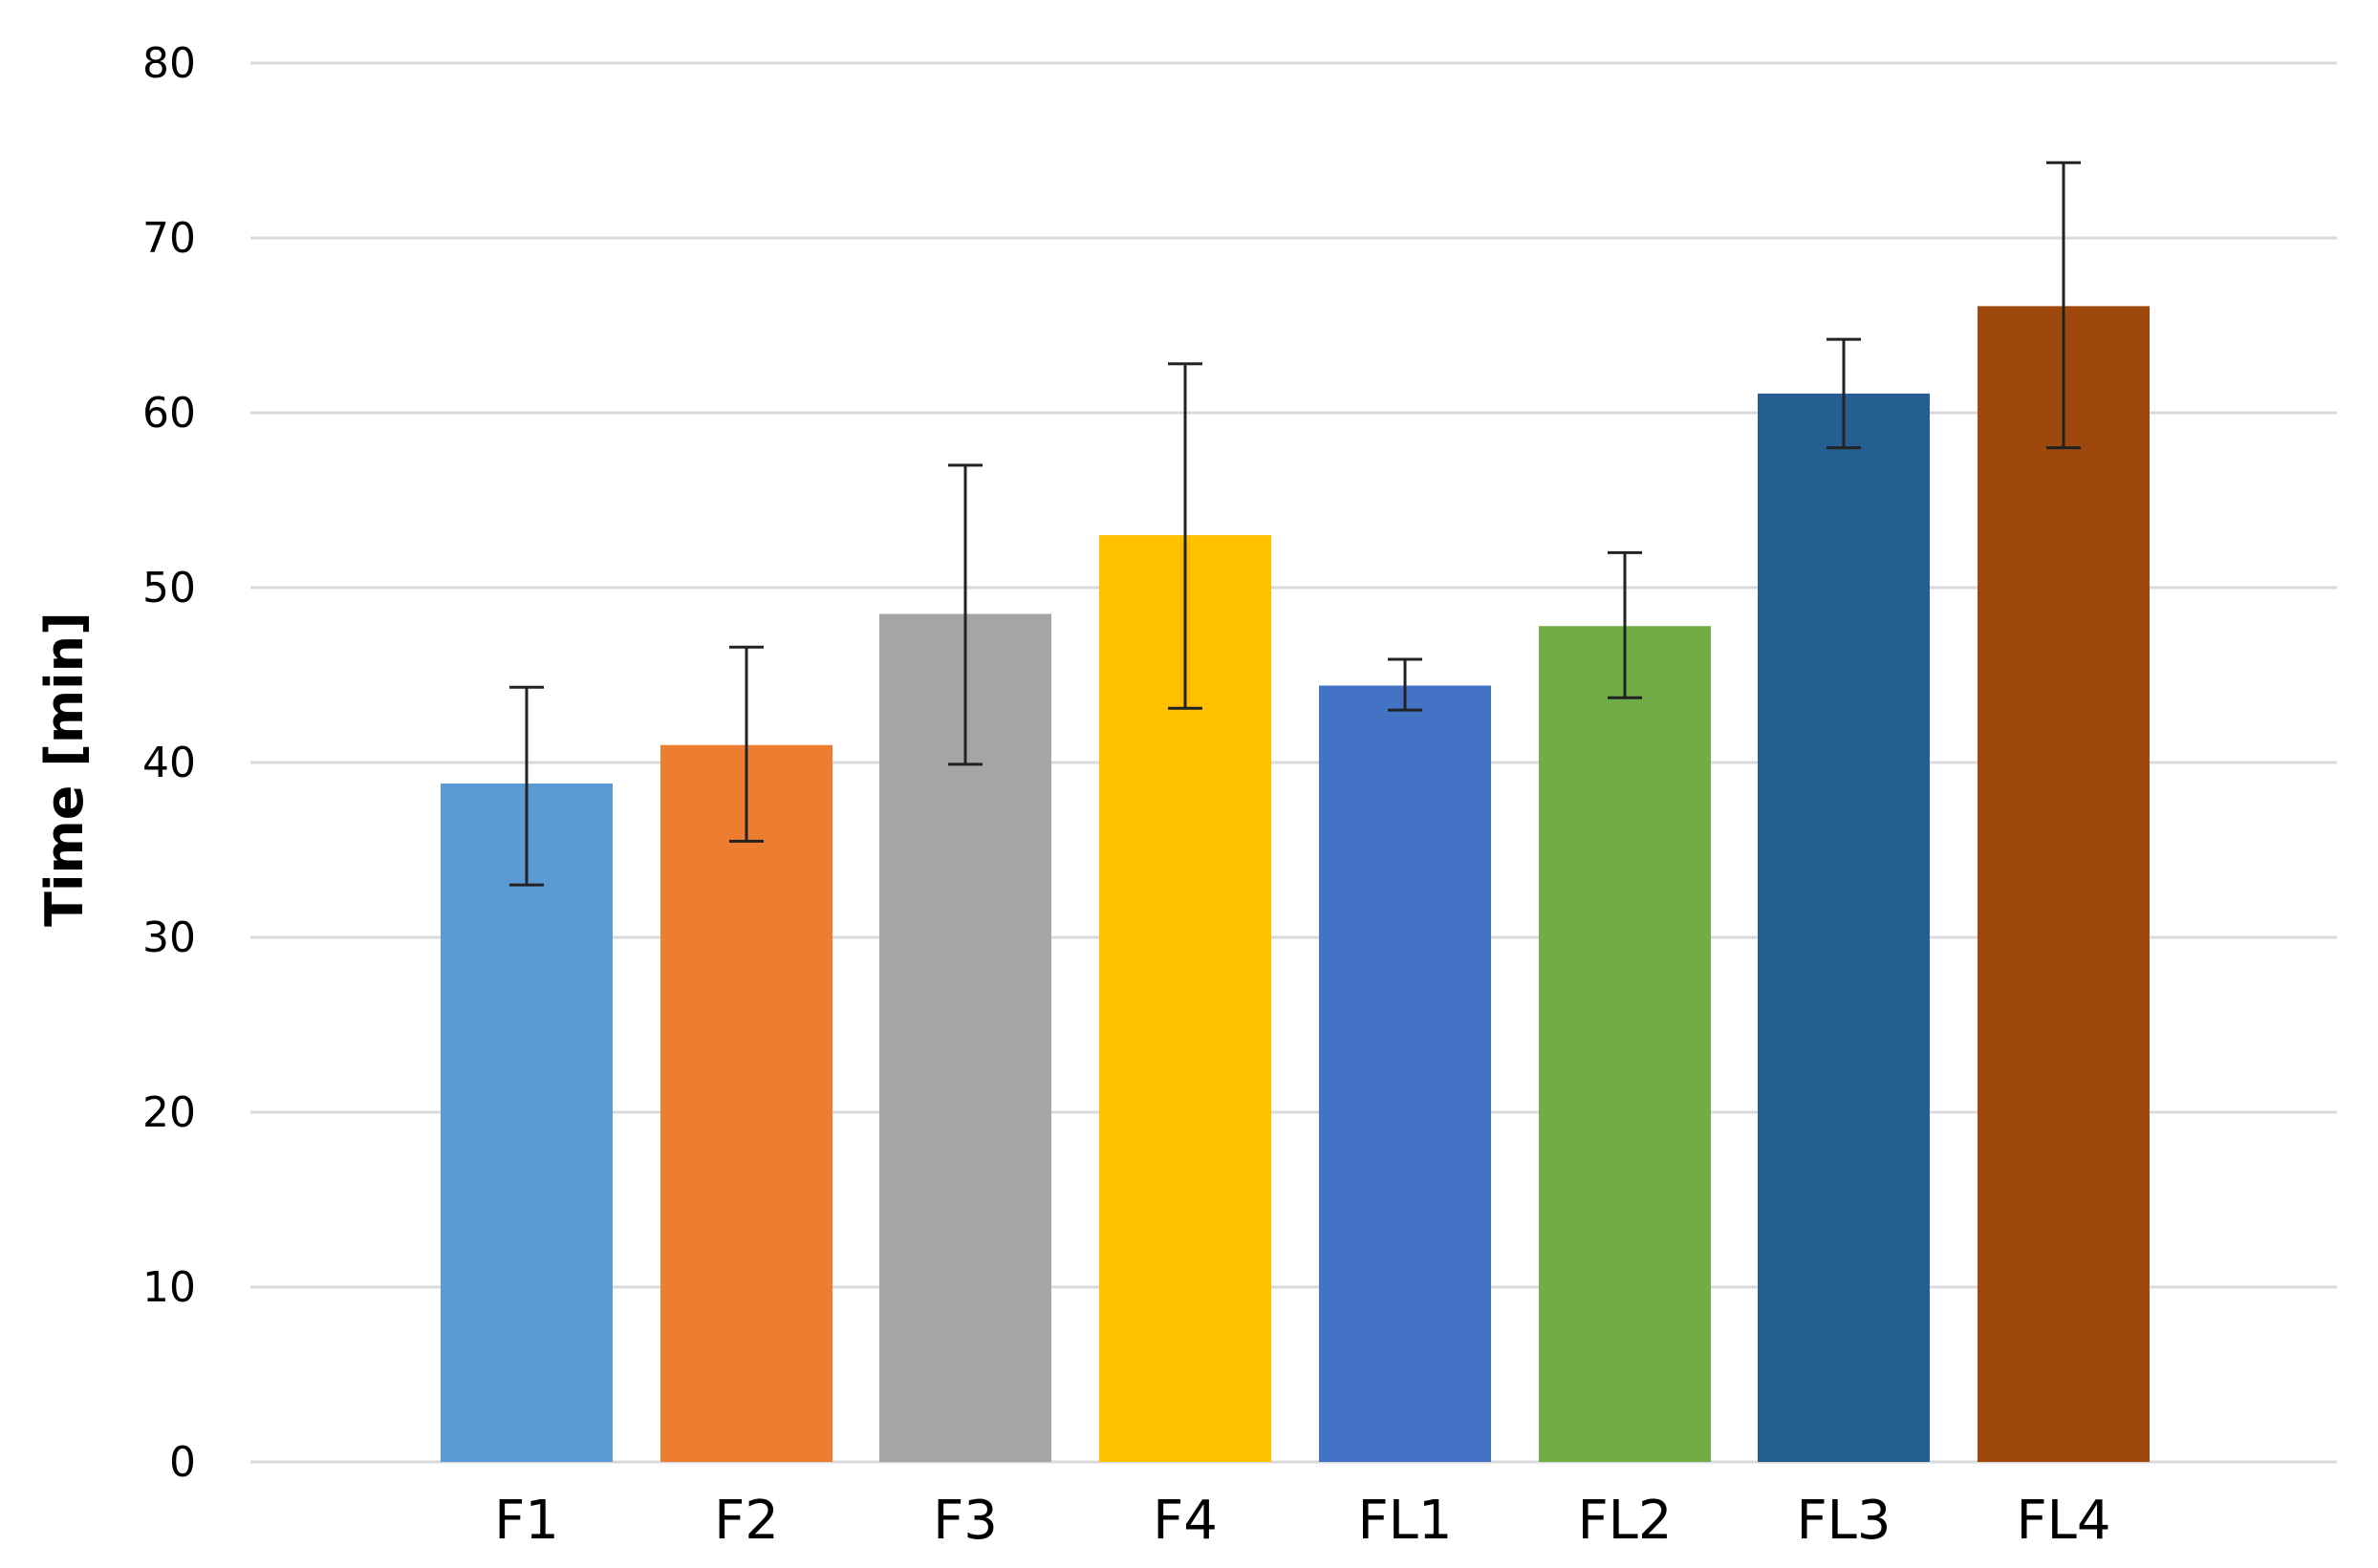 This screenshot has height=1568, width=2378. What do you see at coordinates (747, 1521) in the screenshot?
I see `x-tick-label: F2` at bounding box center [747, 1521].